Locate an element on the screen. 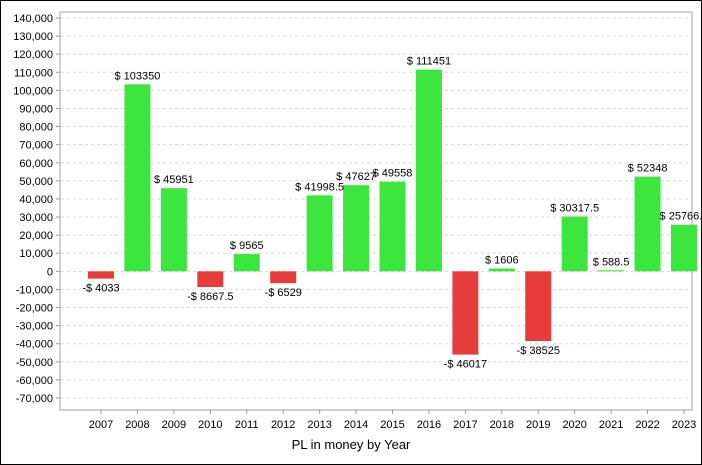 This screenshot has width=702, height=465. x-tick-label: 2019 is located at coordinates (538, 425).